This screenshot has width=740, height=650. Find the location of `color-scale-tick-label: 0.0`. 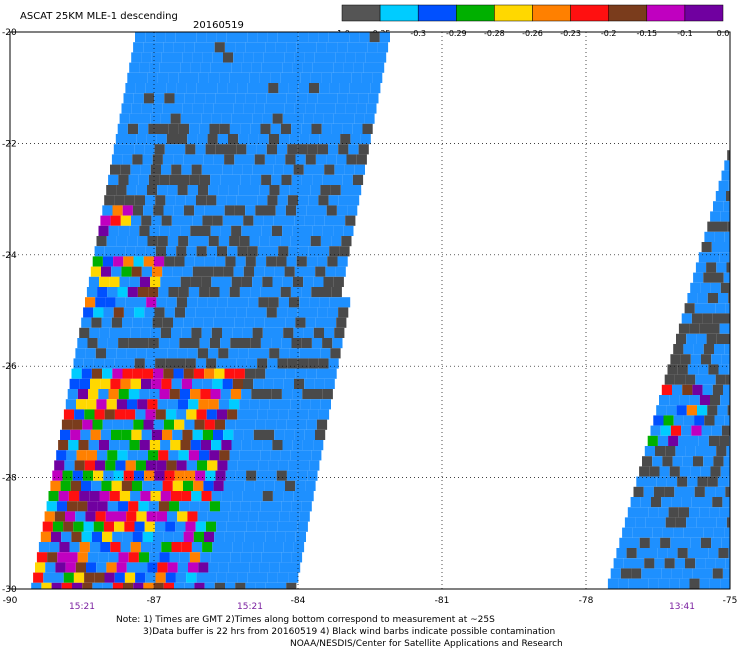

color-scale-tick-label: 0.0 is located at coordinates (723, 33).